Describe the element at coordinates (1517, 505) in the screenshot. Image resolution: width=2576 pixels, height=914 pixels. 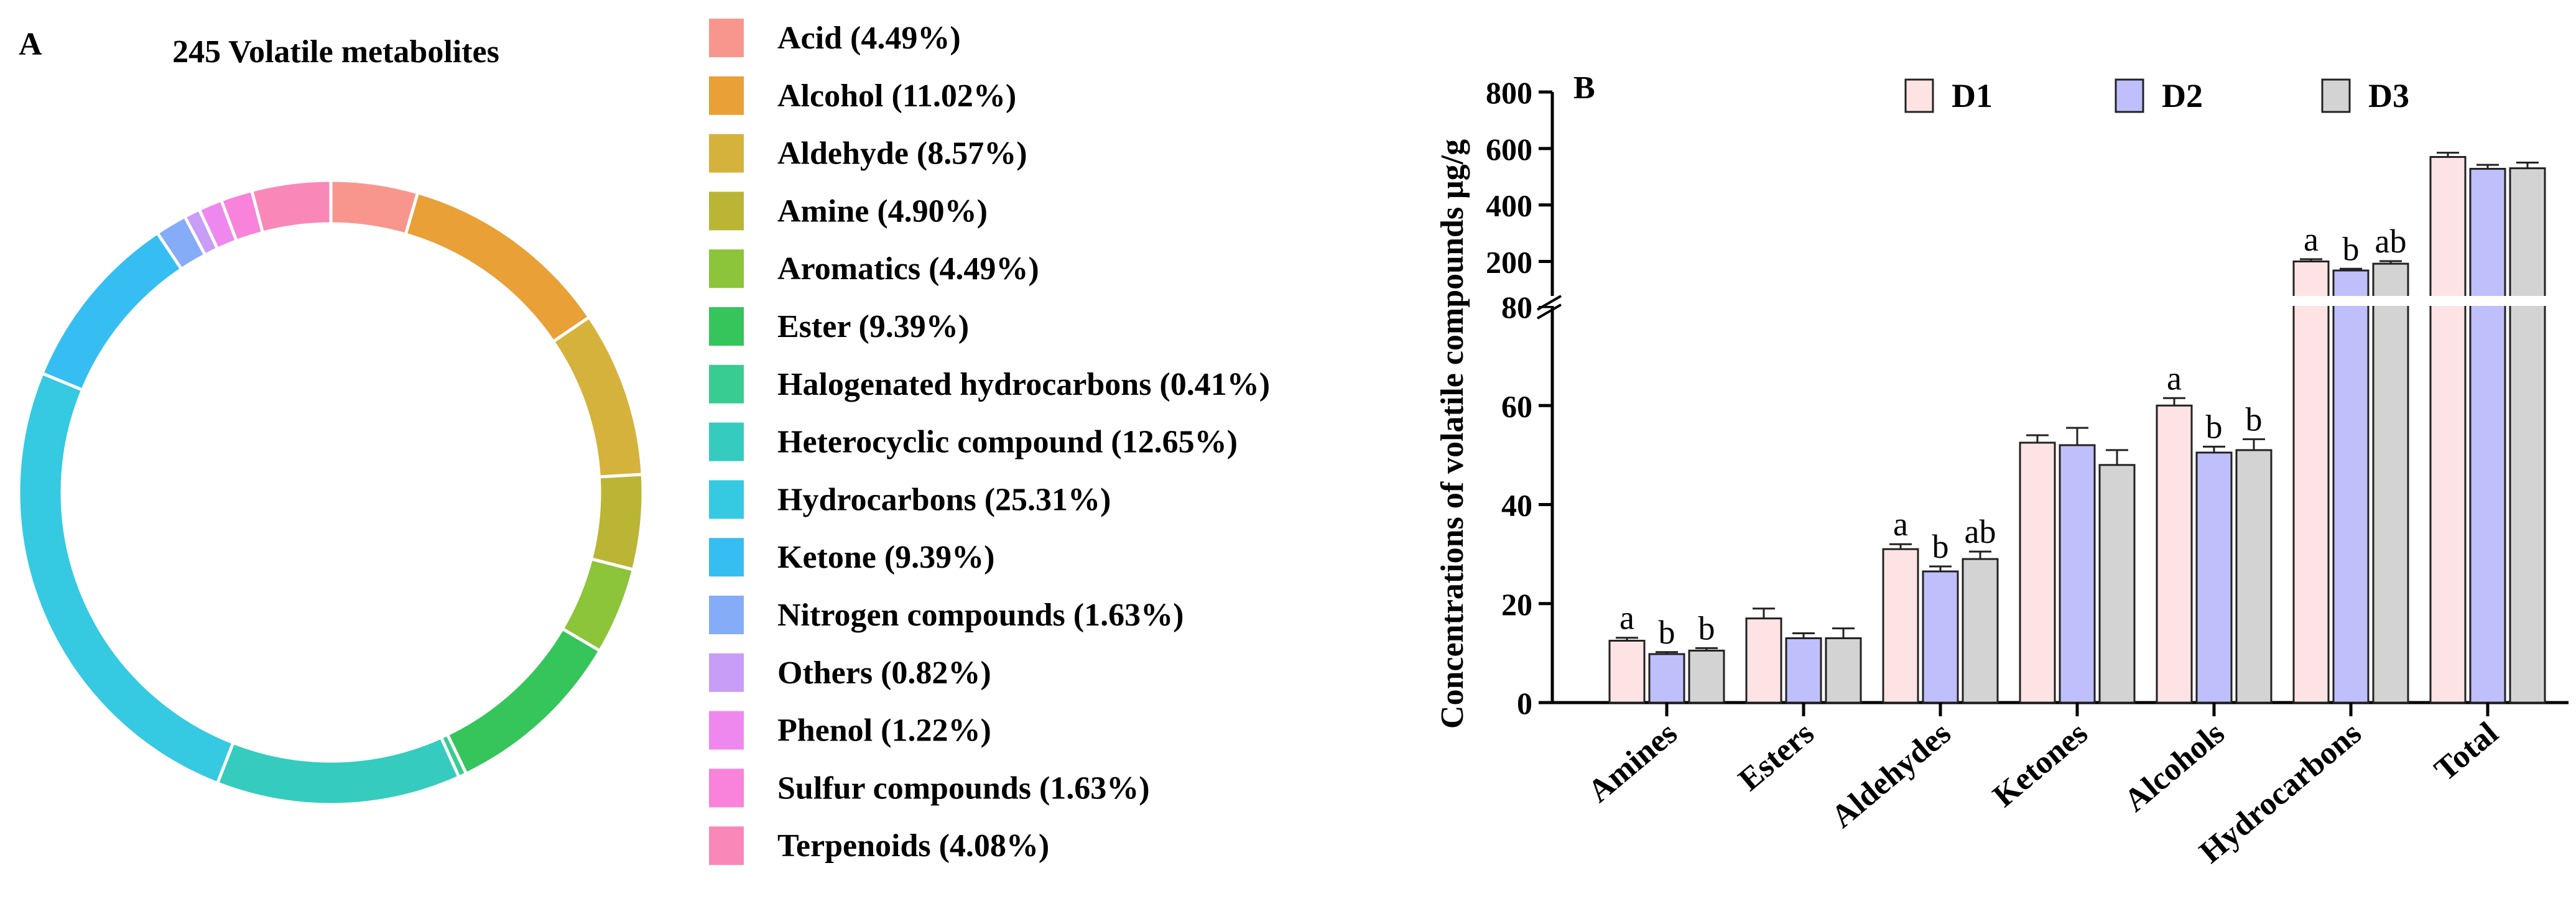
I see `y-tick-label: 40` at that location.